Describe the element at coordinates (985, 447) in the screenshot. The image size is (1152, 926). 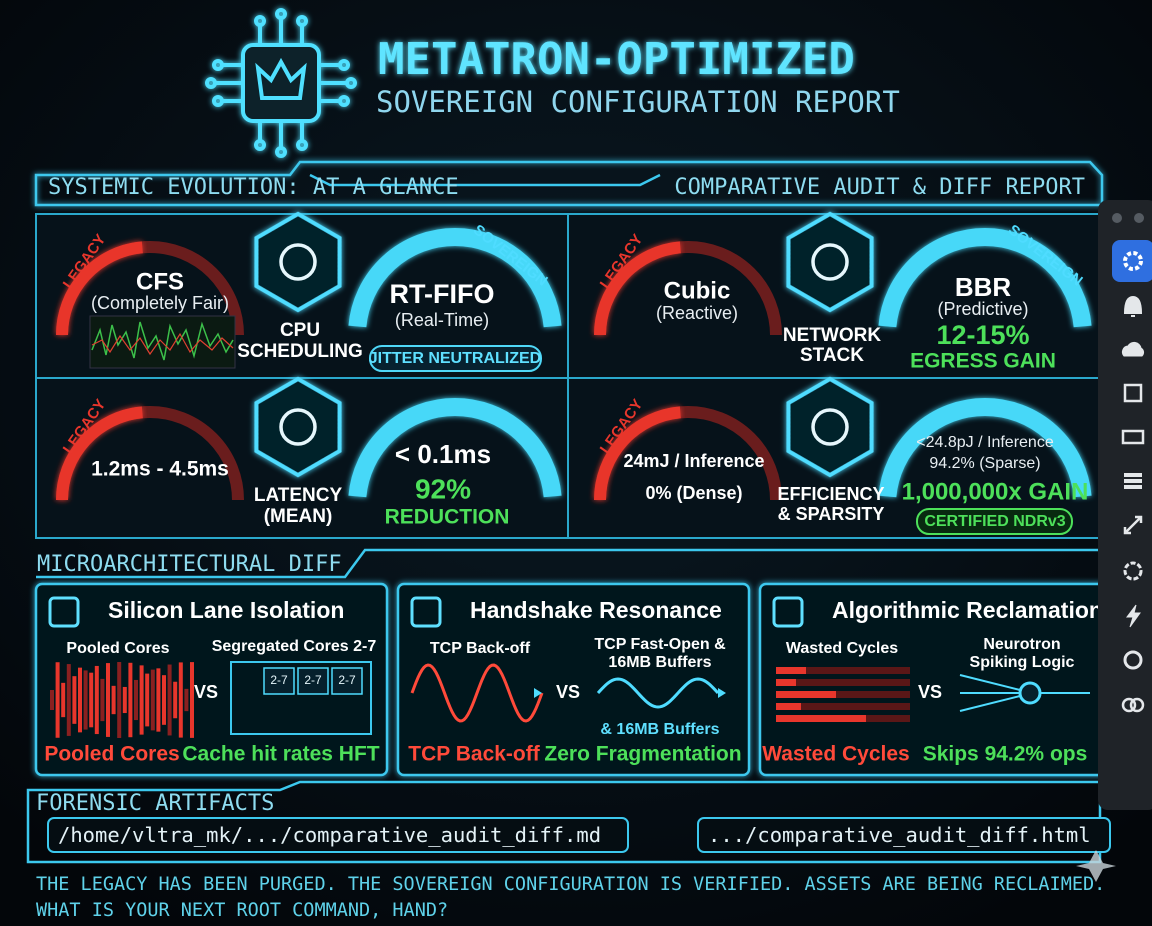
I see `sovereign-arc` at that location.